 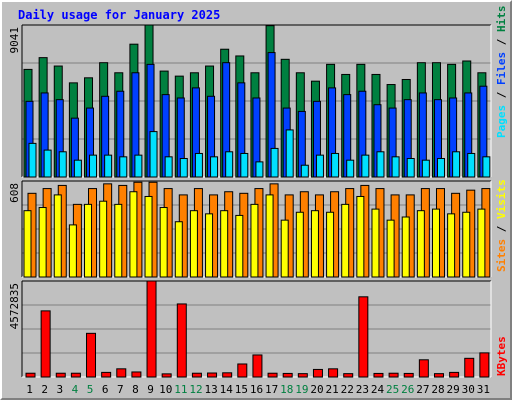 What do you see at coordinates (210, 389) in the screenshot?
I see `x-tick-label: 13` at bounding box center [210, 389].